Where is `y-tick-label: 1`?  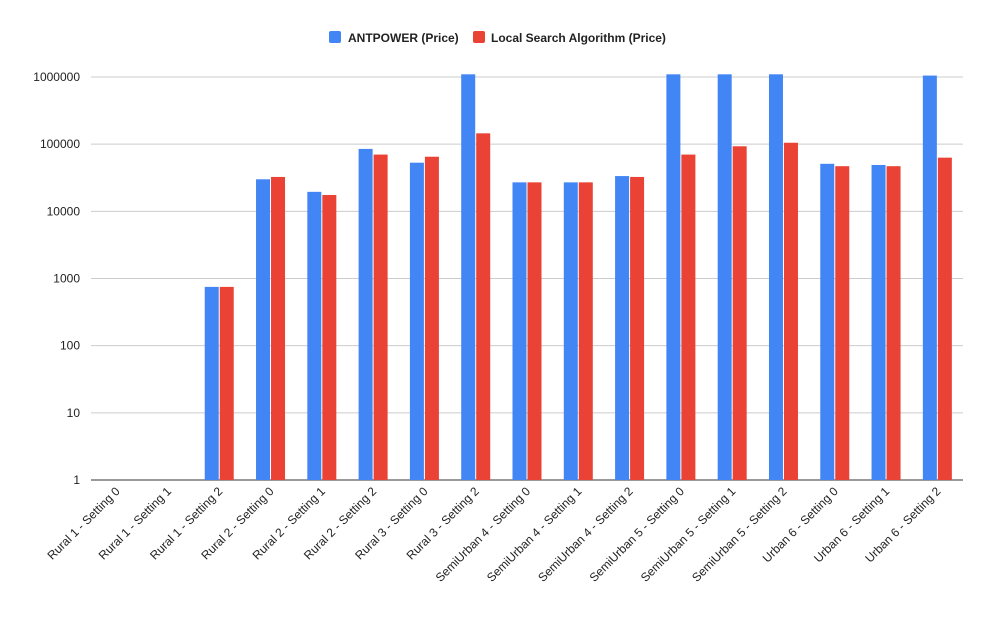
y-tick-label: 1 is located at coordinates (76, 480).